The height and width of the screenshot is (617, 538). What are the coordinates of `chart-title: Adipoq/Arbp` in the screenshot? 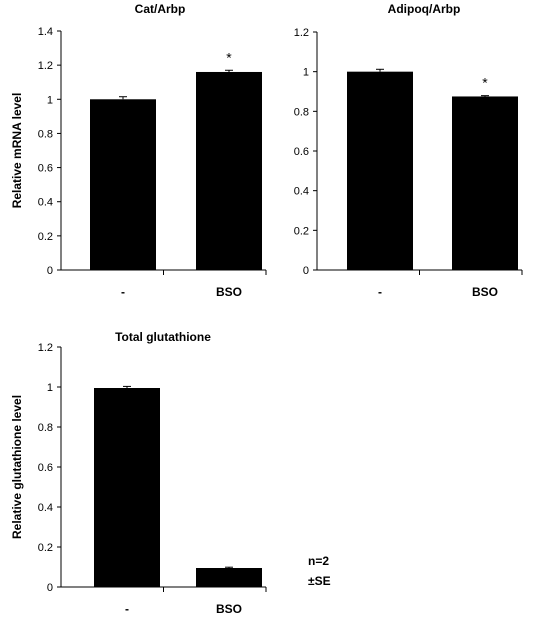 It's located at (424, 9).